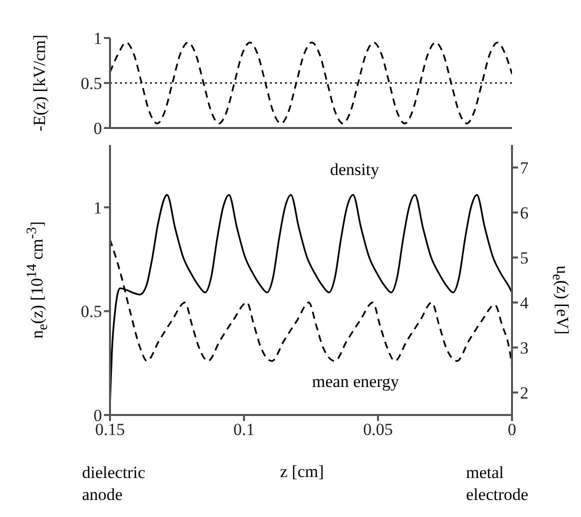 The width and height of the screenshot is (581, 517). Describe the element at coordinates (524, 303) in the screenshot. I see `y2-tick-label: 4` at that location.